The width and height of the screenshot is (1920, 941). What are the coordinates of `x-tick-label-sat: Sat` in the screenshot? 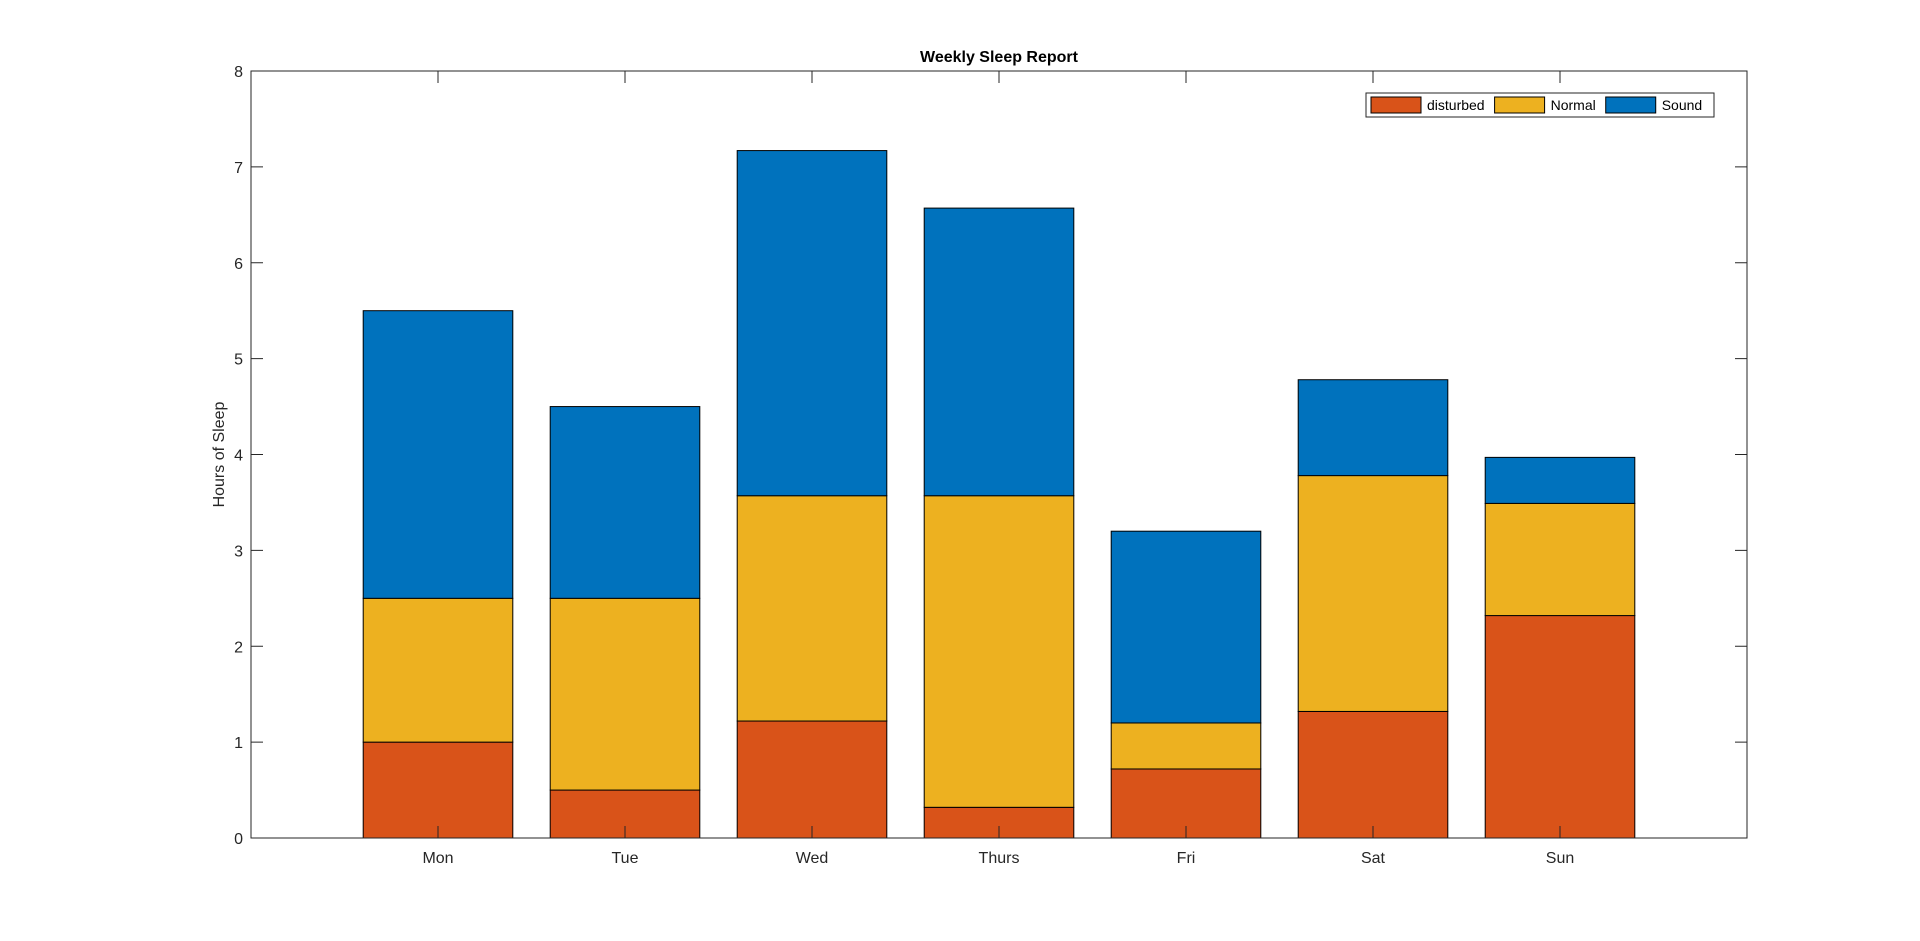 It's located at (1373, 858).